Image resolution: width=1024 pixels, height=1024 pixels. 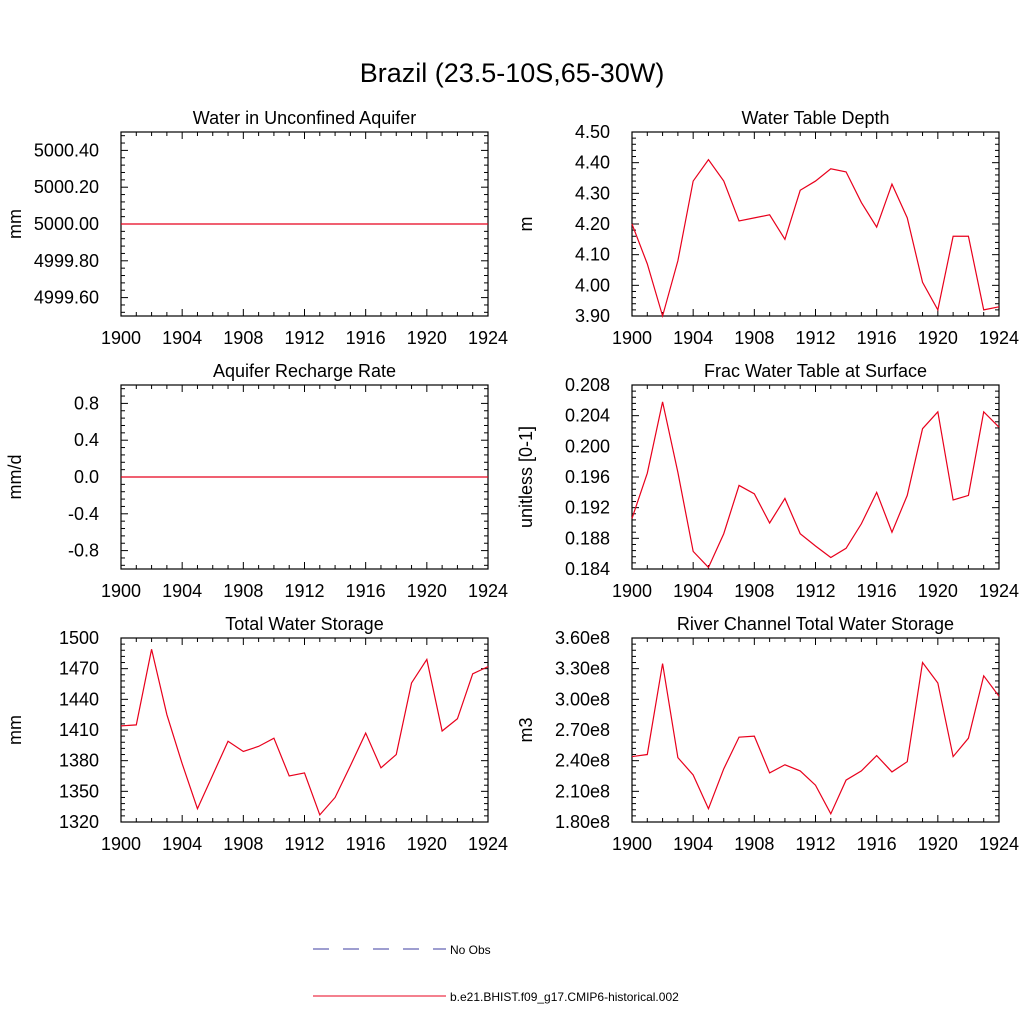 What do you see at coordinates (587, 385) in the screenshot?
I see `y-tick-label: 0.208` at bounding box center [587, 385].